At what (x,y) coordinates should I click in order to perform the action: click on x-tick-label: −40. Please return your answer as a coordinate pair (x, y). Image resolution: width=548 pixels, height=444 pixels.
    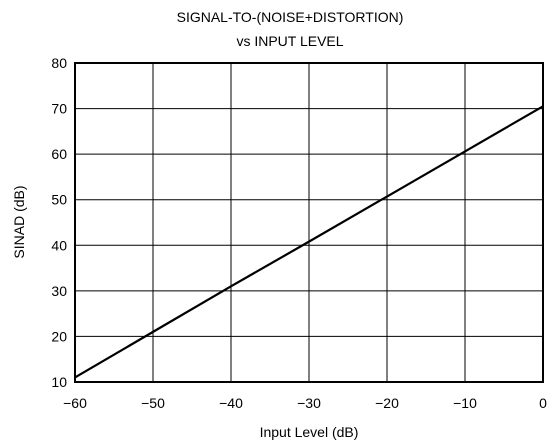
    Looking at the image, I should click on (231, 403).